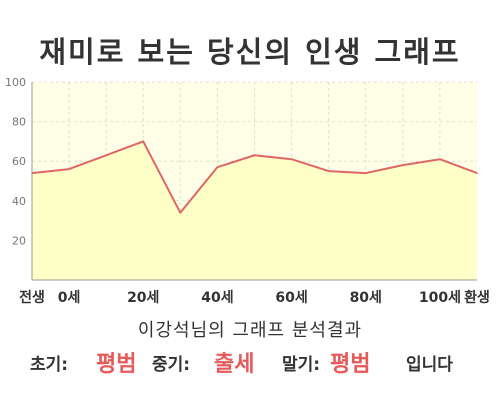  I want to click on result-heading: 이강석님의 그래프 분석결과, so click(250, 330).